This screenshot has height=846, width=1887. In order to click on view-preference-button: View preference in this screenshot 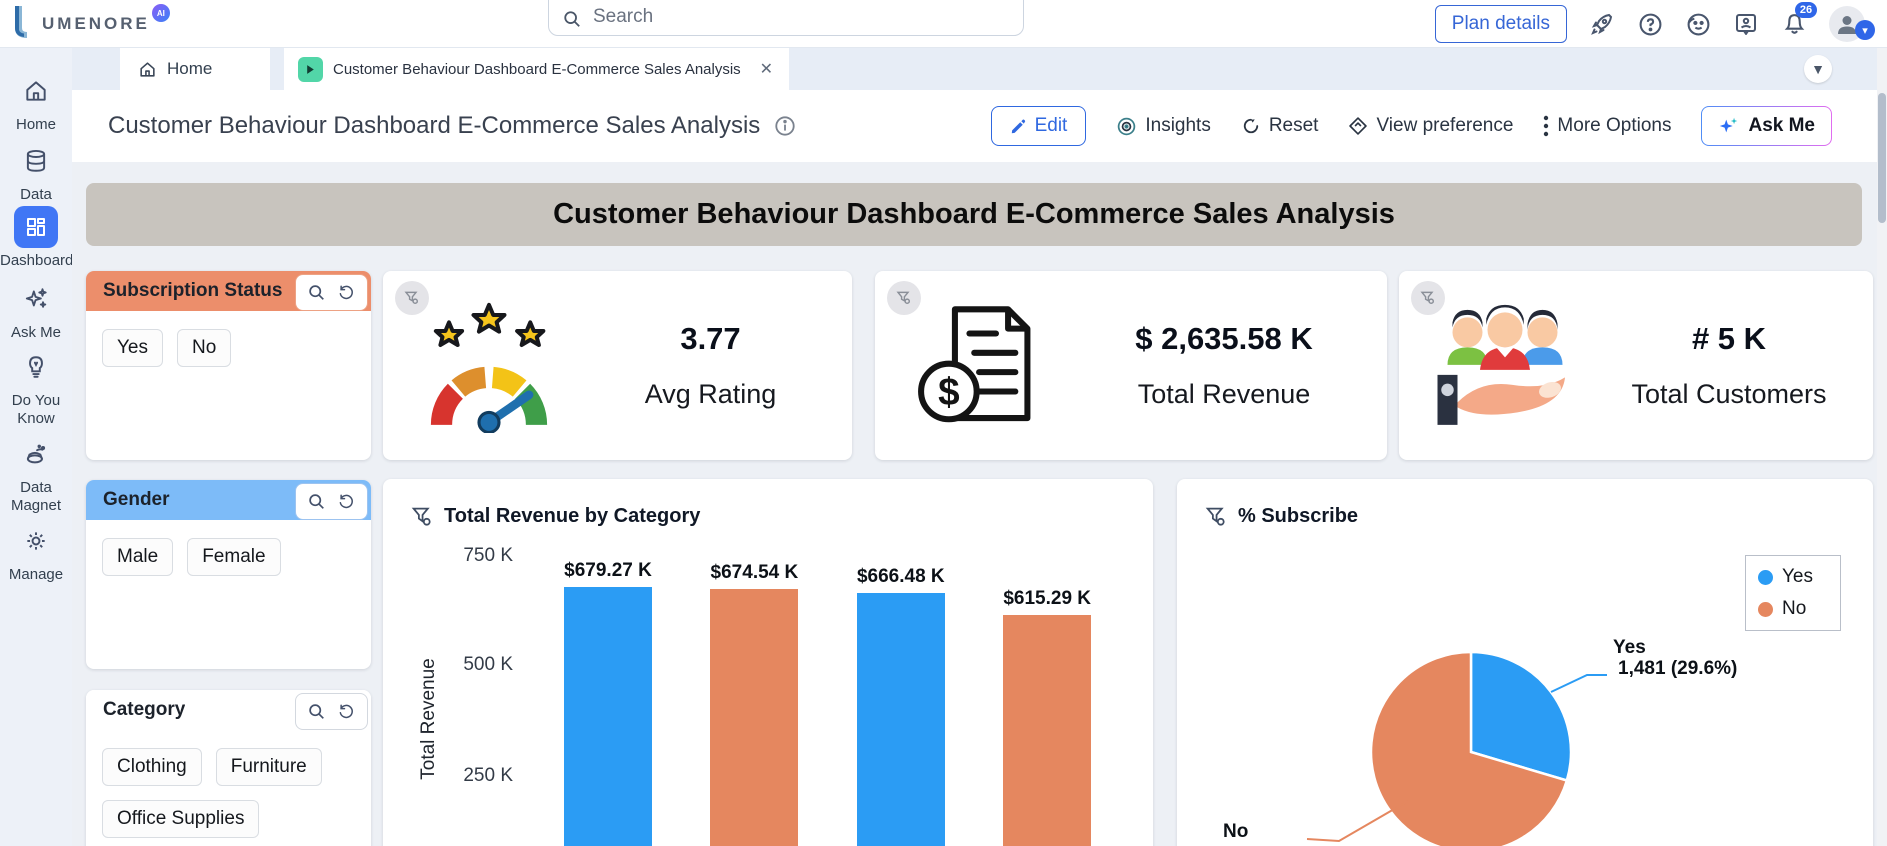, I will do `click(1430, 126)`.